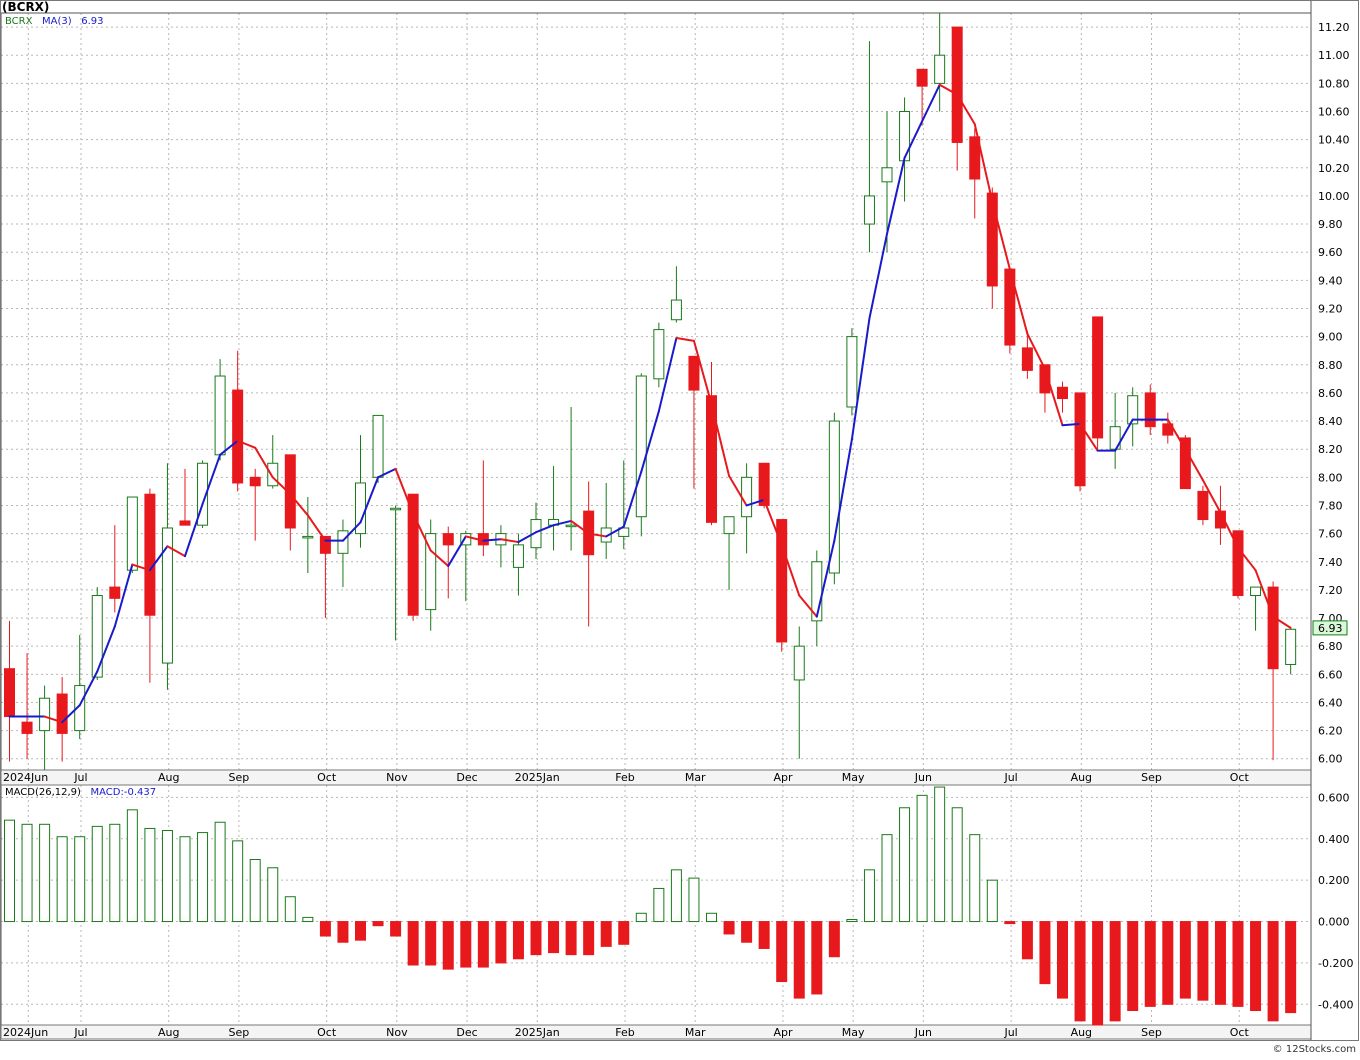  What do you see at coordinates (1330, 590) in the screenshot?
I see `price-y-tick-label: 7.20` at bounding box center [1330, 590].